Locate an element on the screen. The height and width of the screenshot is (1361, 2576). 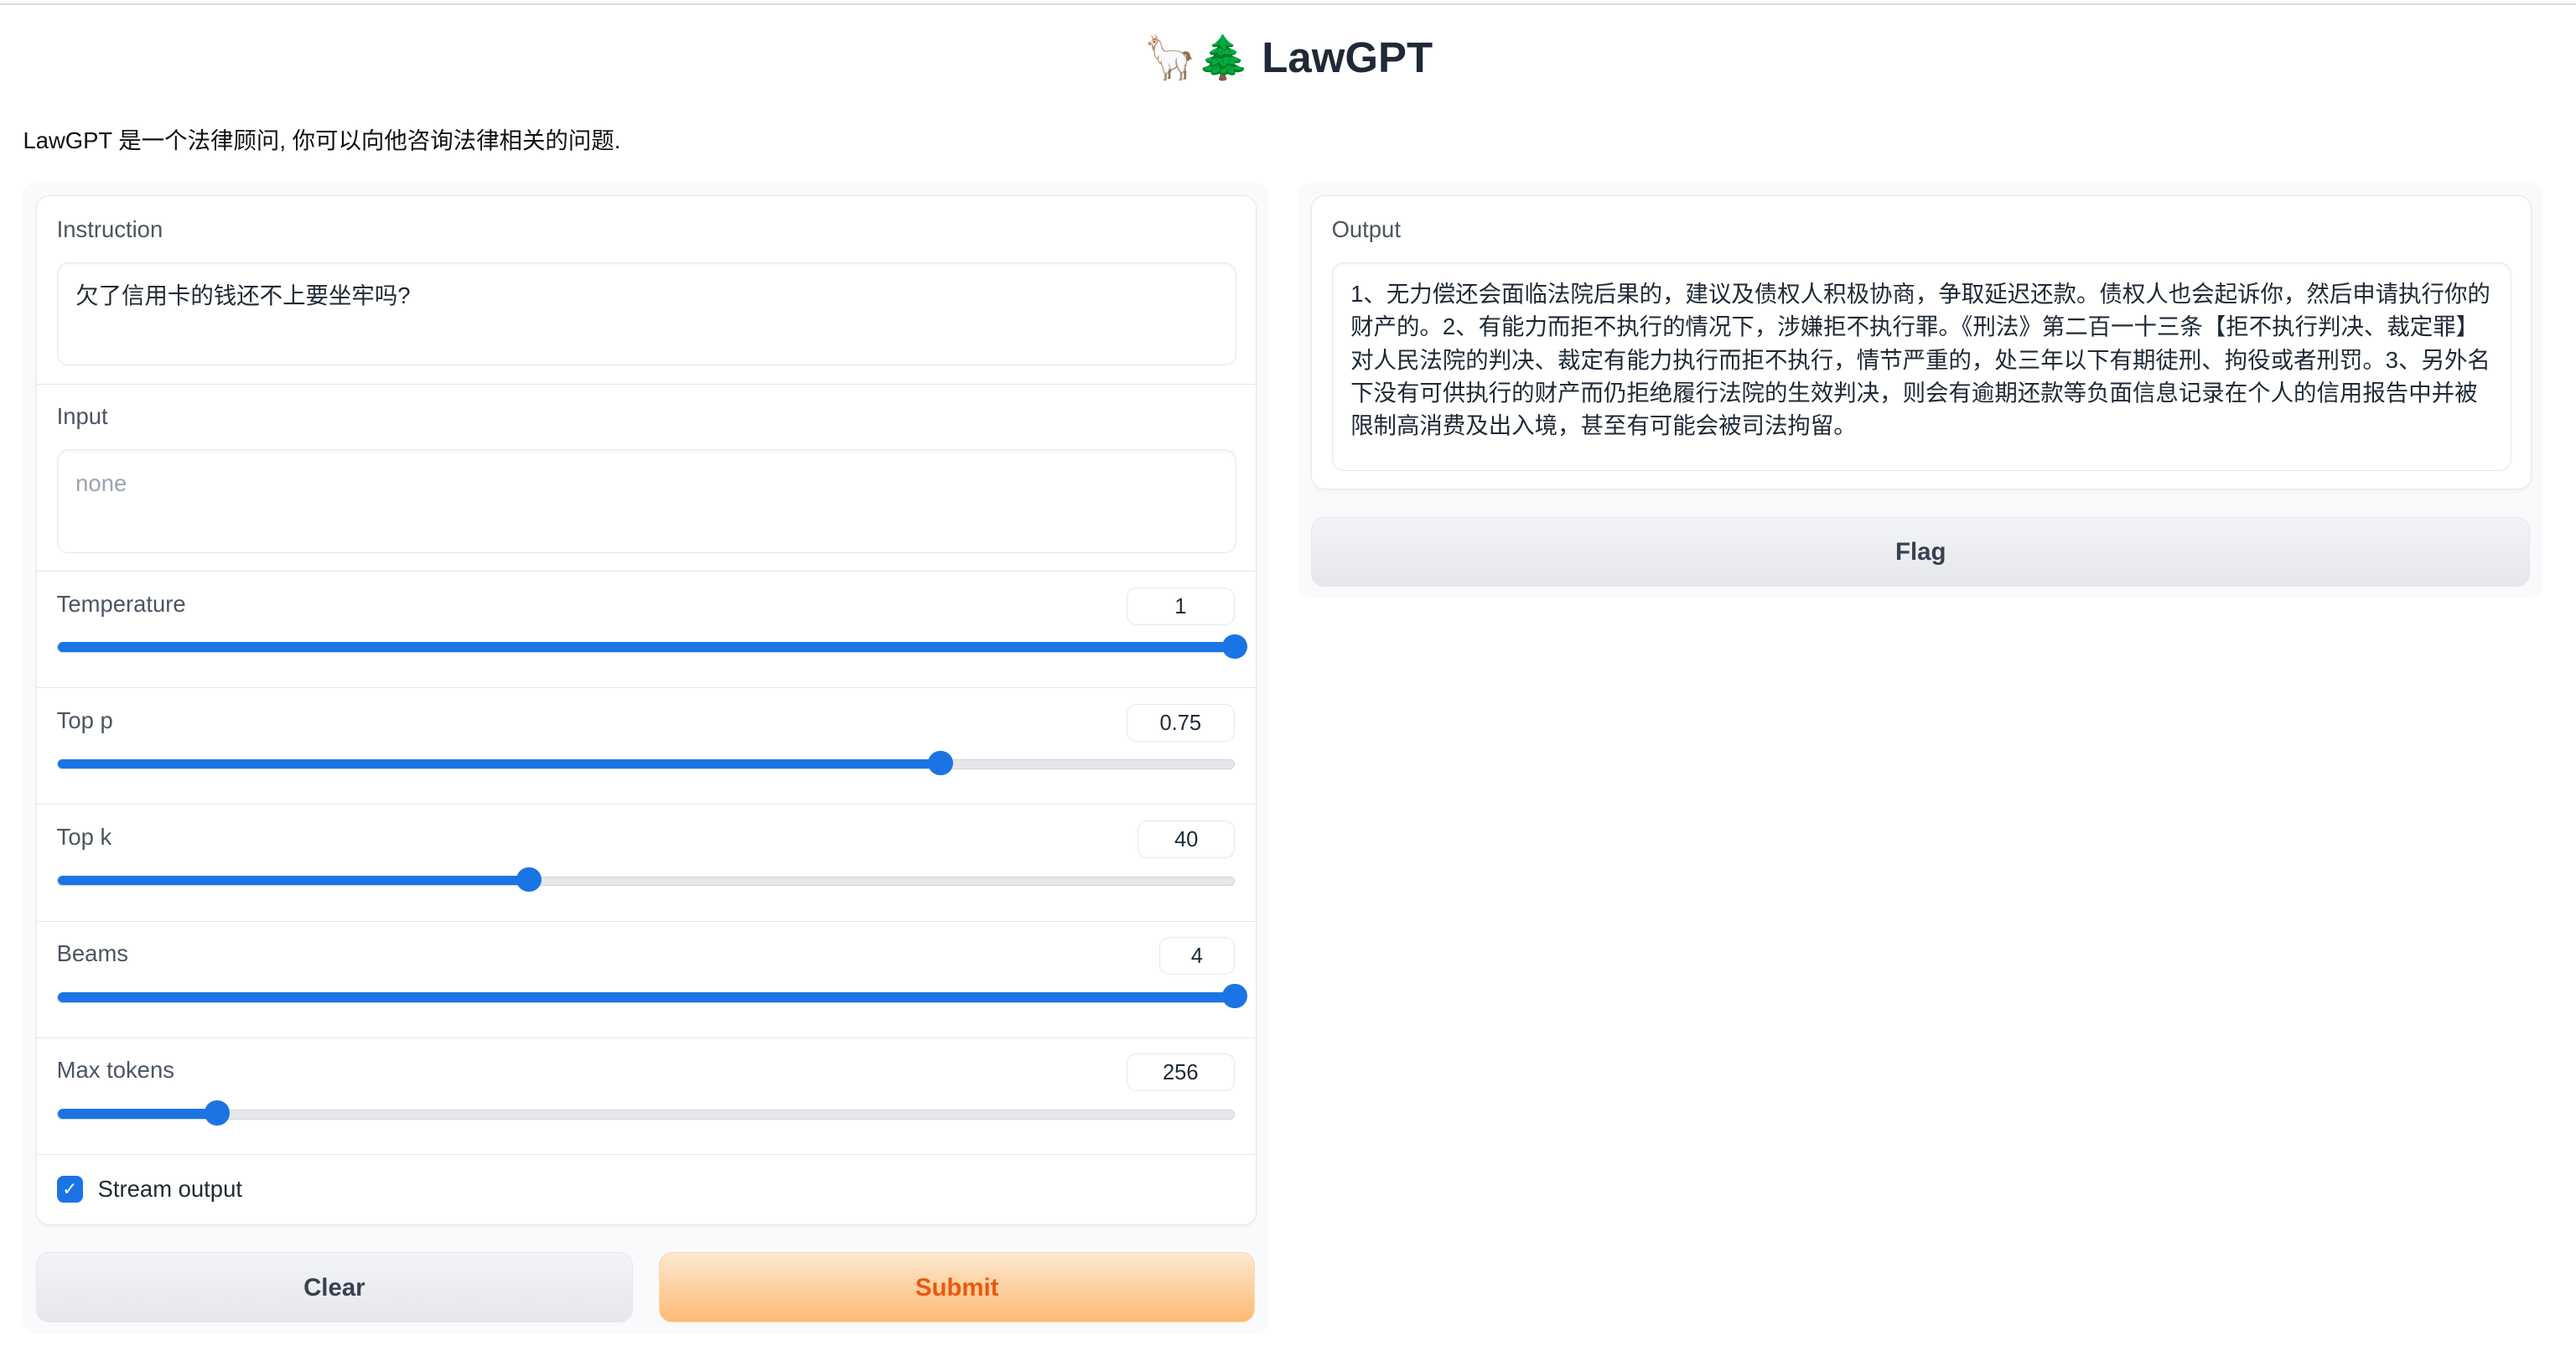
temperature-slider-section: Temperature 1 is located at coordinates (647, 630).